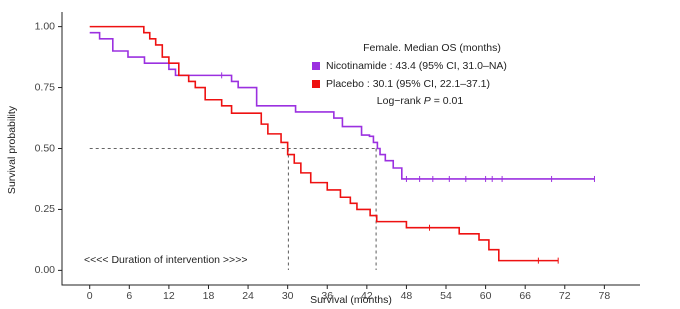 This screenshot has height=309, width=680. I want to click on x-tick-label: 78, so click(605, 296).